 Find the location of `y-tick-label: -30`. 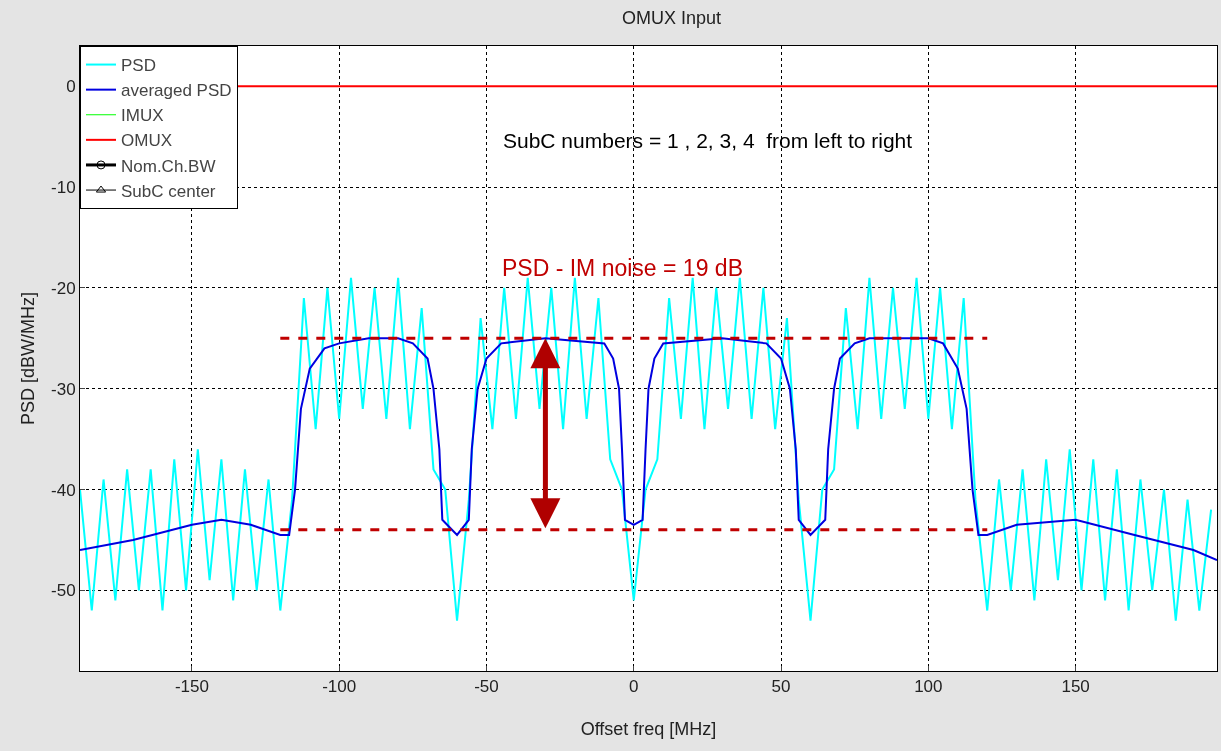

y-tick-label: -30 is located at coordinates (63, 389).